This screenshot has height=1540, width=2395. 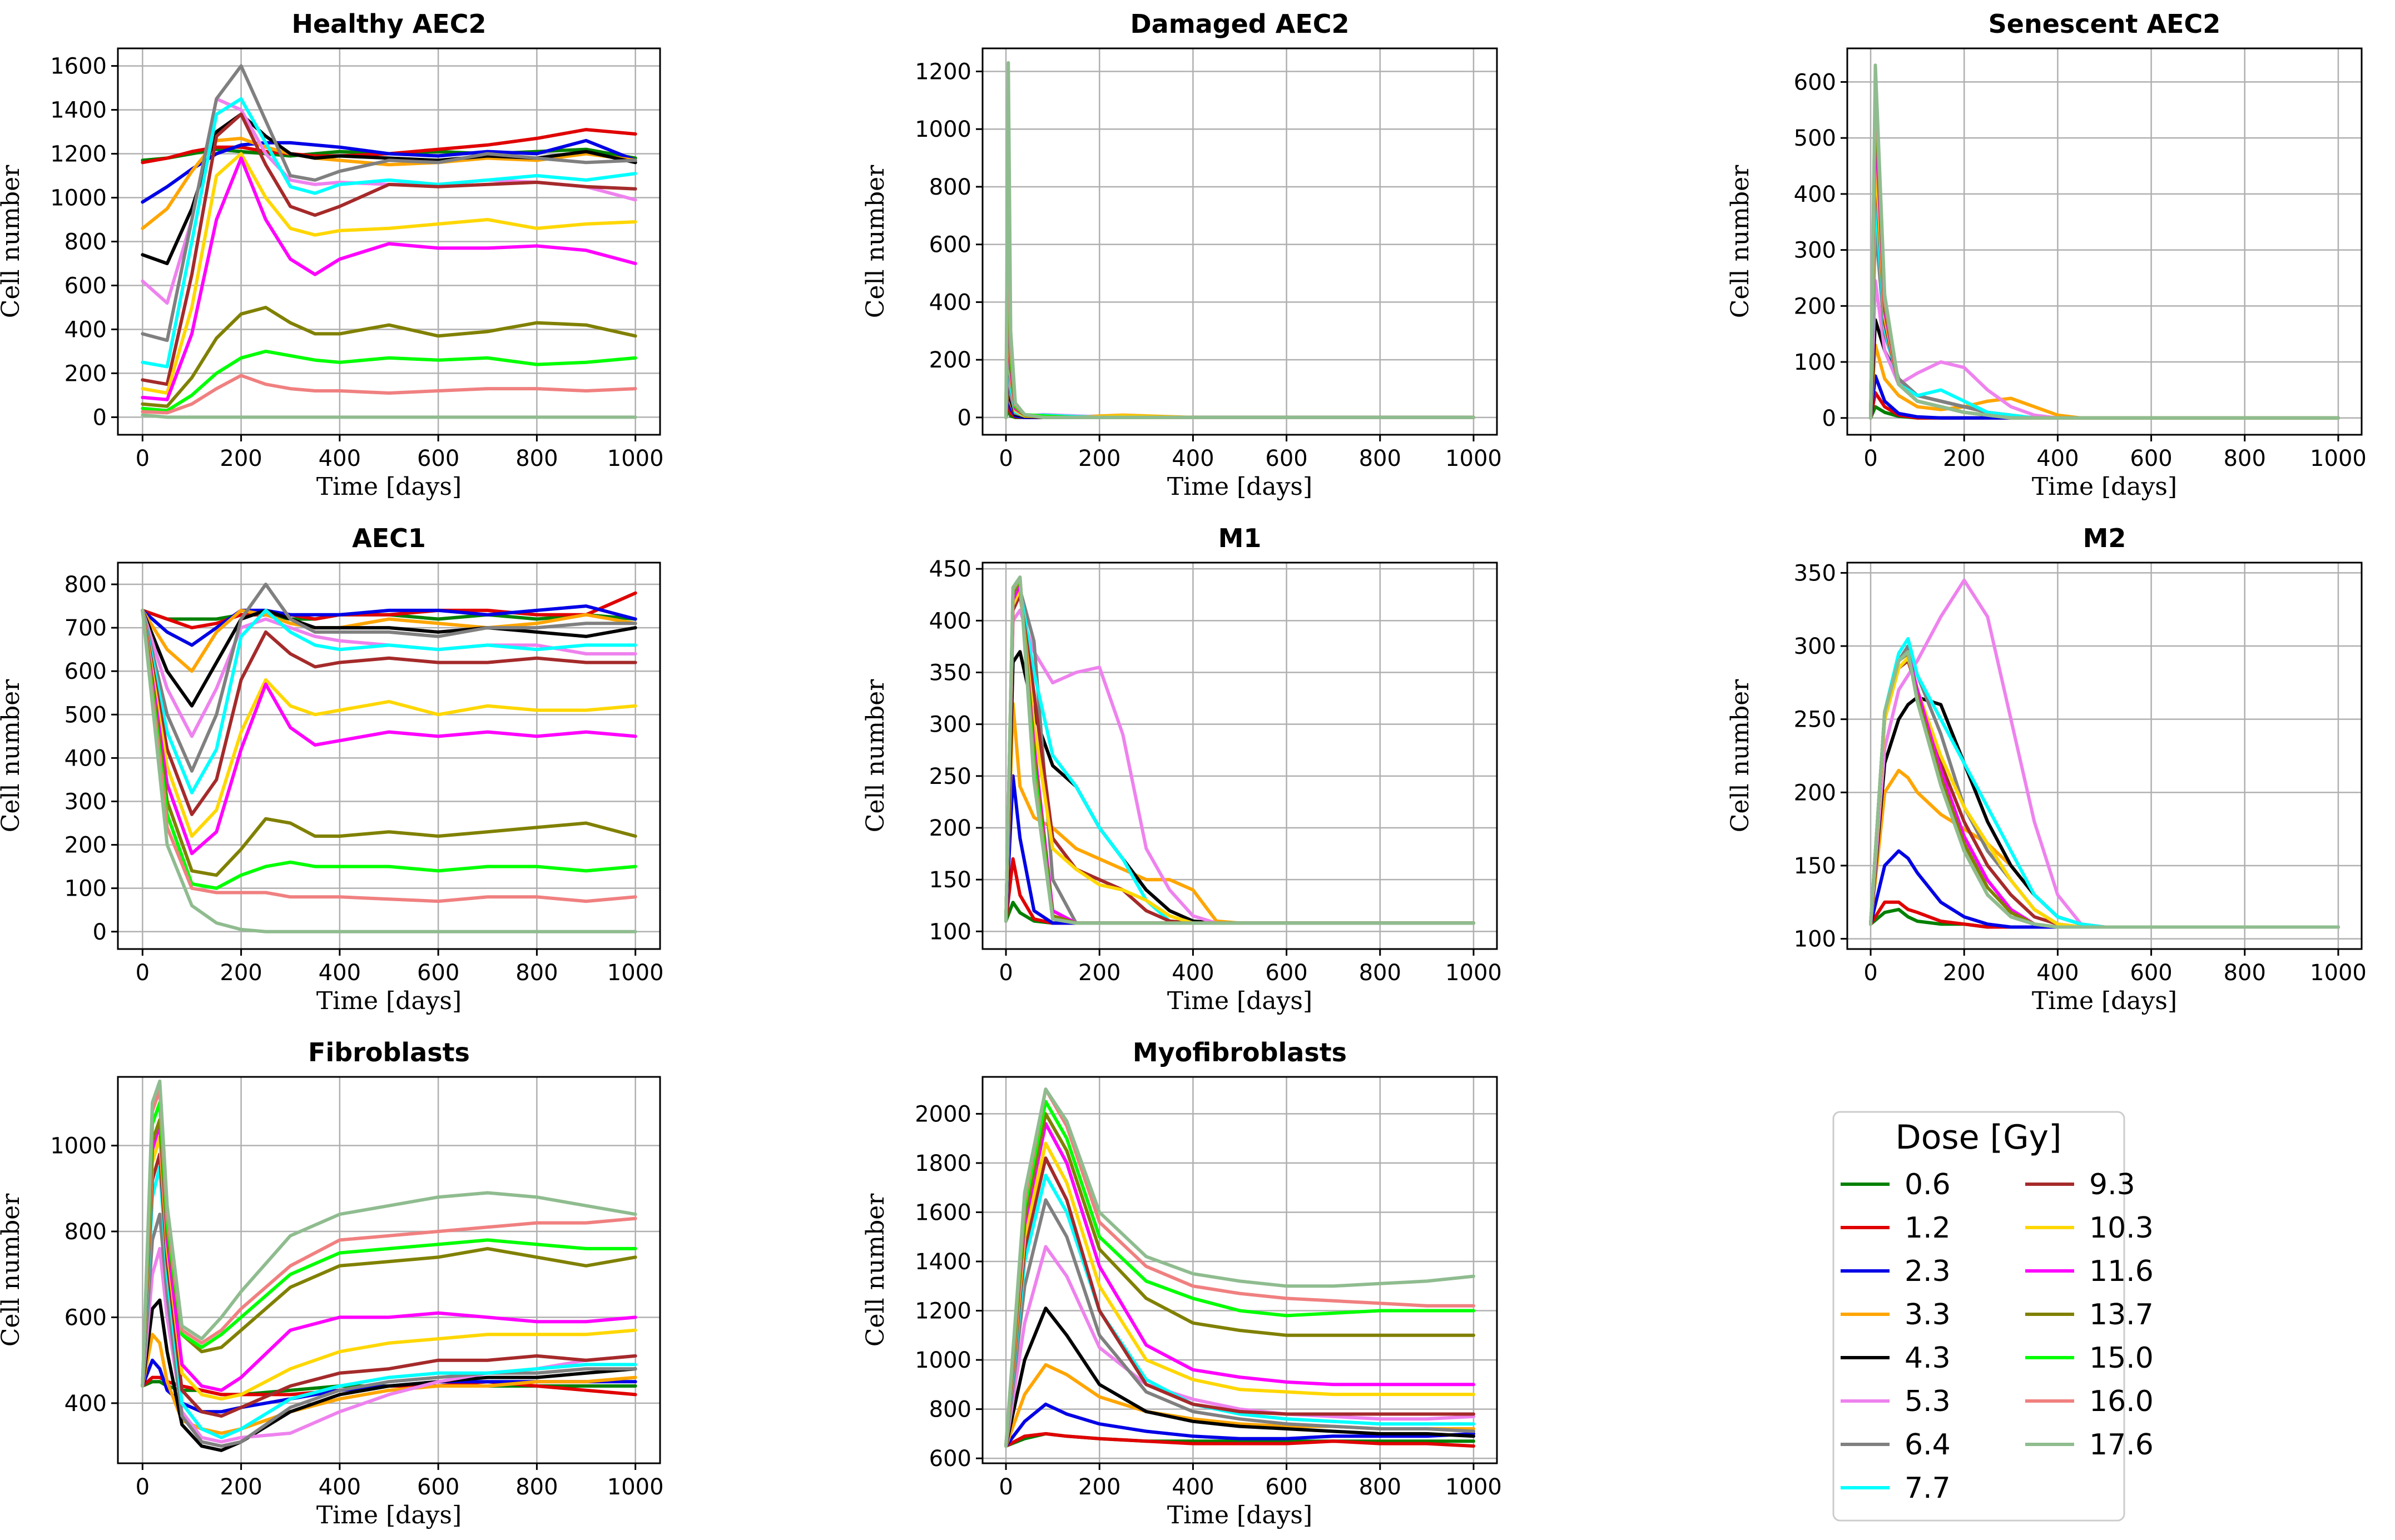 What do you see at coordinates (1896, 1445) in the screenshot?
I see `legend-entry-dose-6.4: 6.4` at bounding box center [1896, 1445].